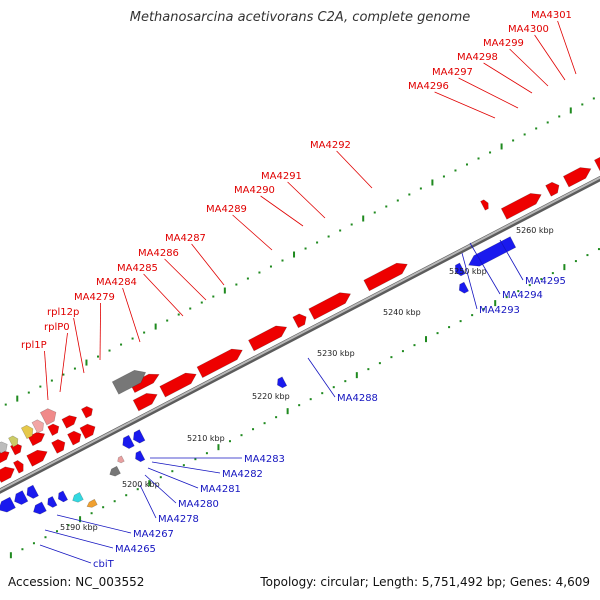  I want to click on cyan-feature, so click(78, 497).